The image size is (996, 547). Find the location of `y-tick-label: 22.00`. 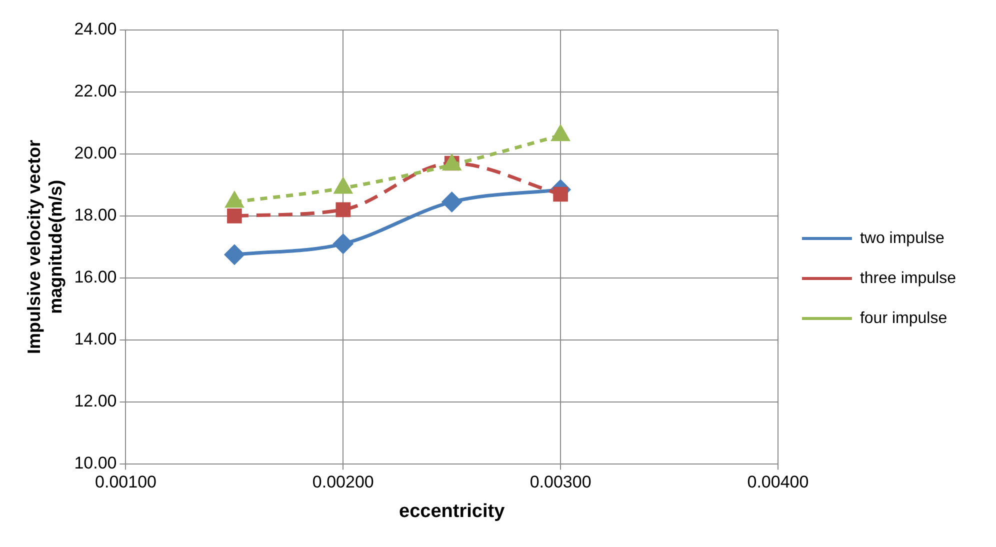

y-tick-label: 22.00 is located at coordinates (95, 91).